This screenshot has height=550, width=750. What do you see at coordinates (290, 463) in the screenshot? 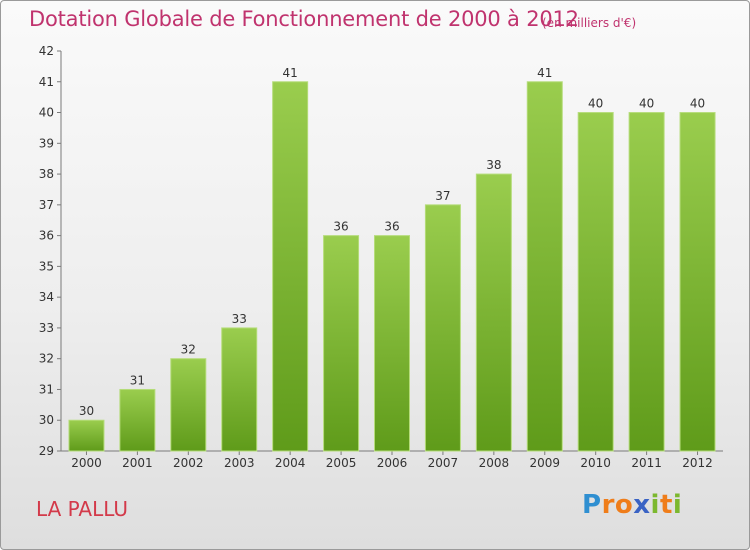
I see `x-tick-label: 2004` at bounding box center [290, 463].